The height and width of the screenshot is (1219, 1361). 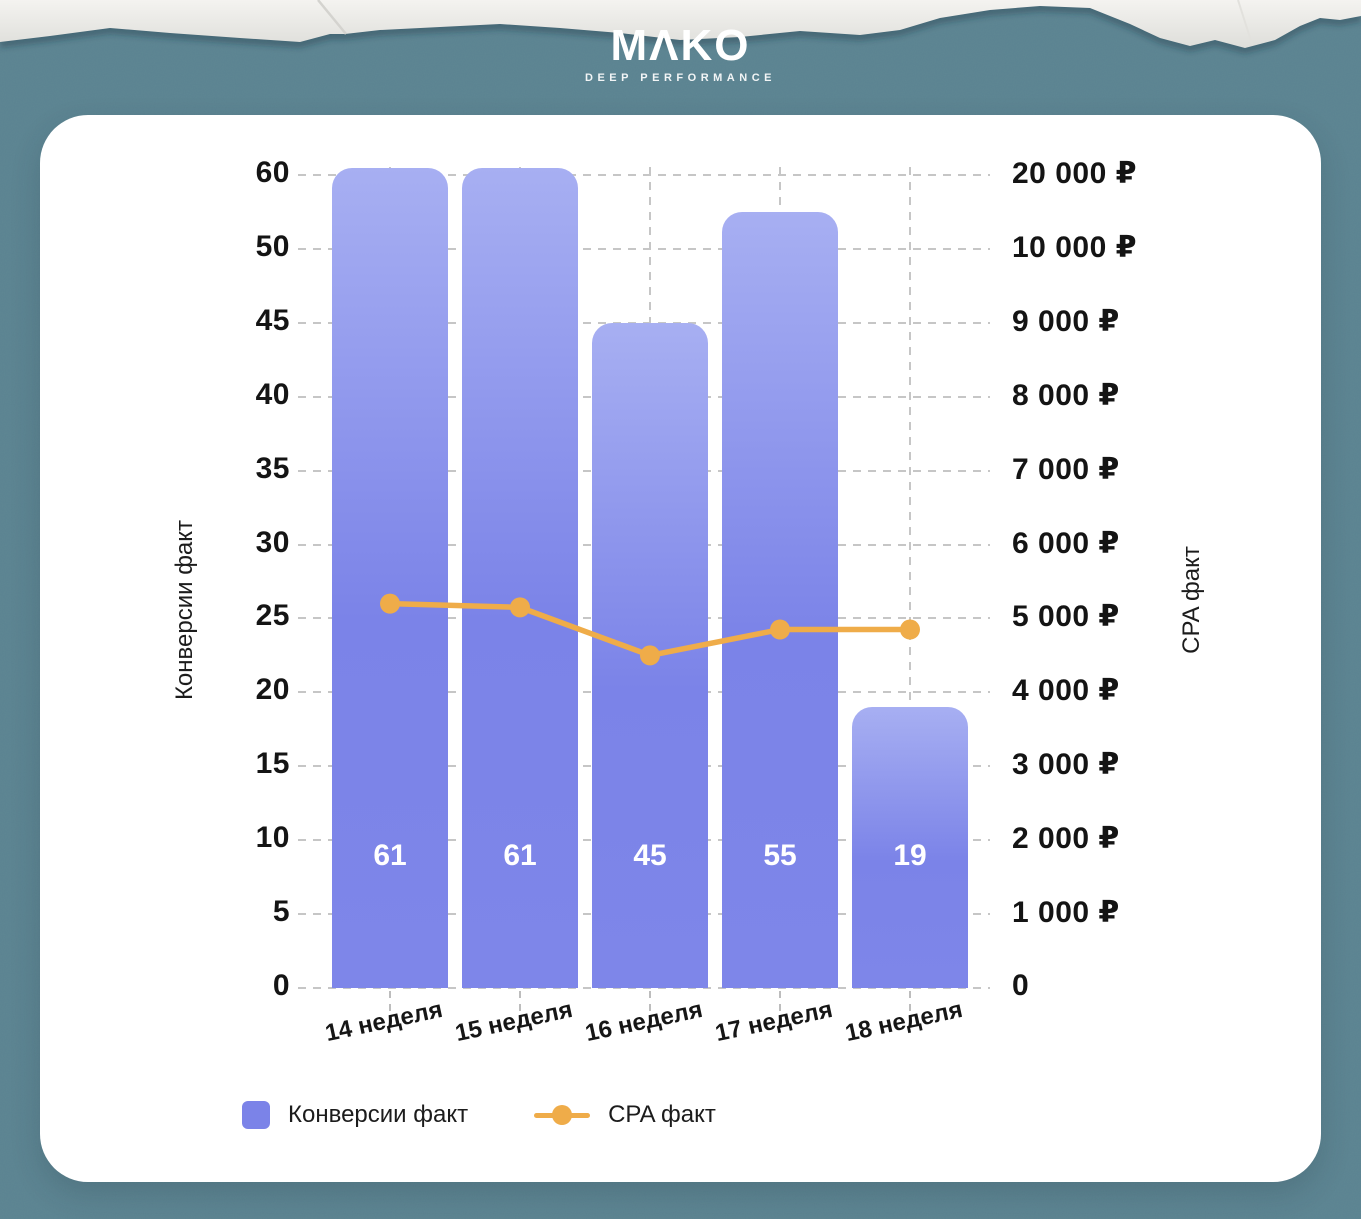 What do you see at coordinates (1021, 985) in the screenshot?
I see `right-axis-tick-label: 0` at bounding box center [1021, 985].